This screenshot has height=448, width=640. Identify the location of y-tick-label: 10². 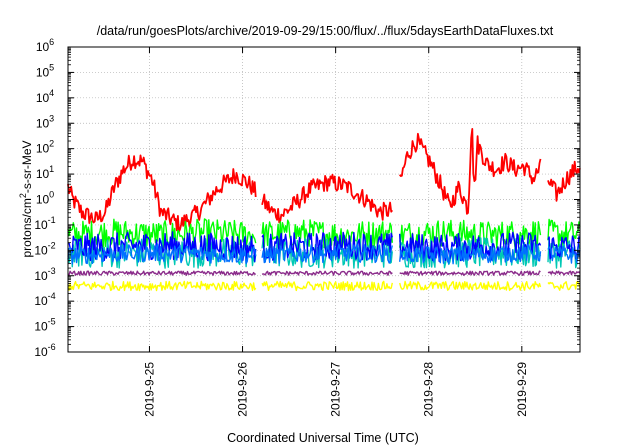
(45, 147).